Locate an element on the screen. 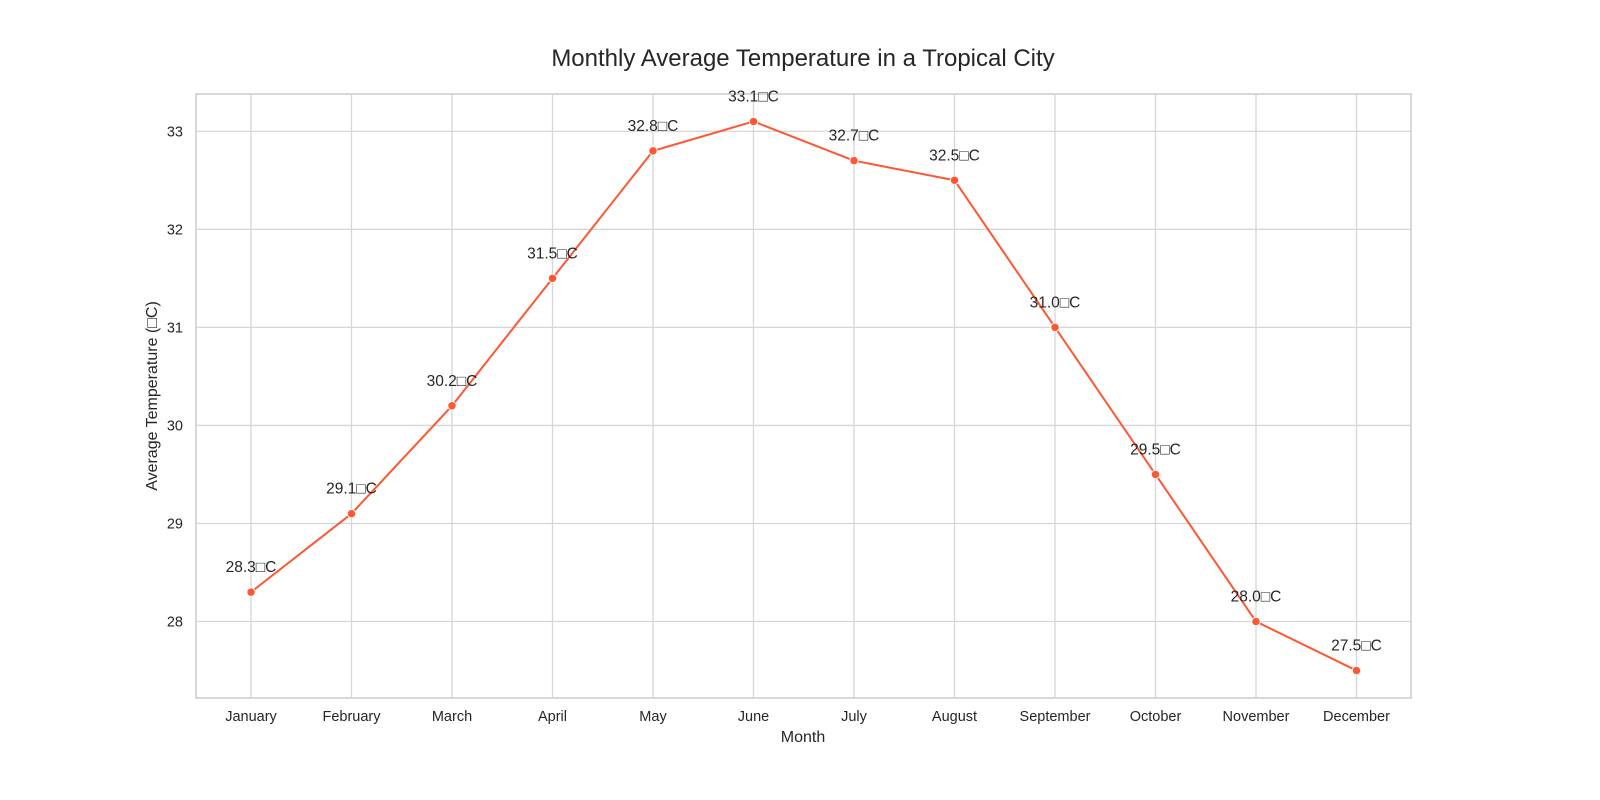  data-label: 31.5□C is located at coordinates (552, 253).